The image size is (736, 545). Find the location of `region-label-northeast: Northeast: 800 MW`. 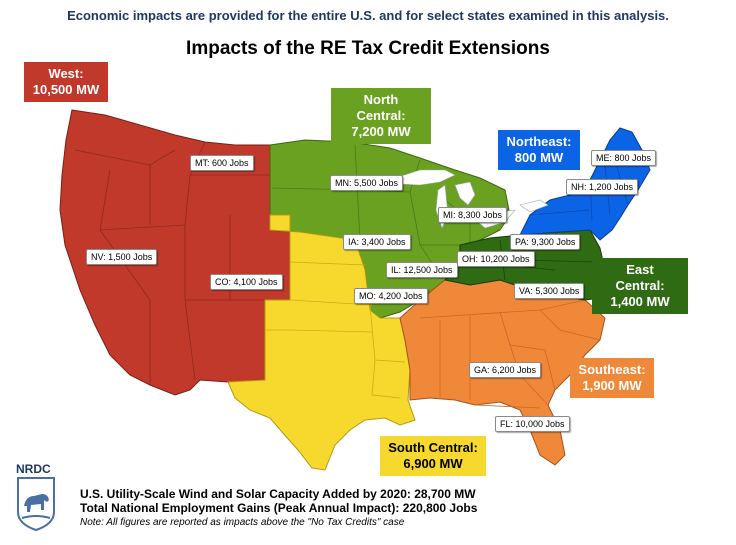

region-label-northeast: Northeast: 800 MW is located at coordinates (539, 150).